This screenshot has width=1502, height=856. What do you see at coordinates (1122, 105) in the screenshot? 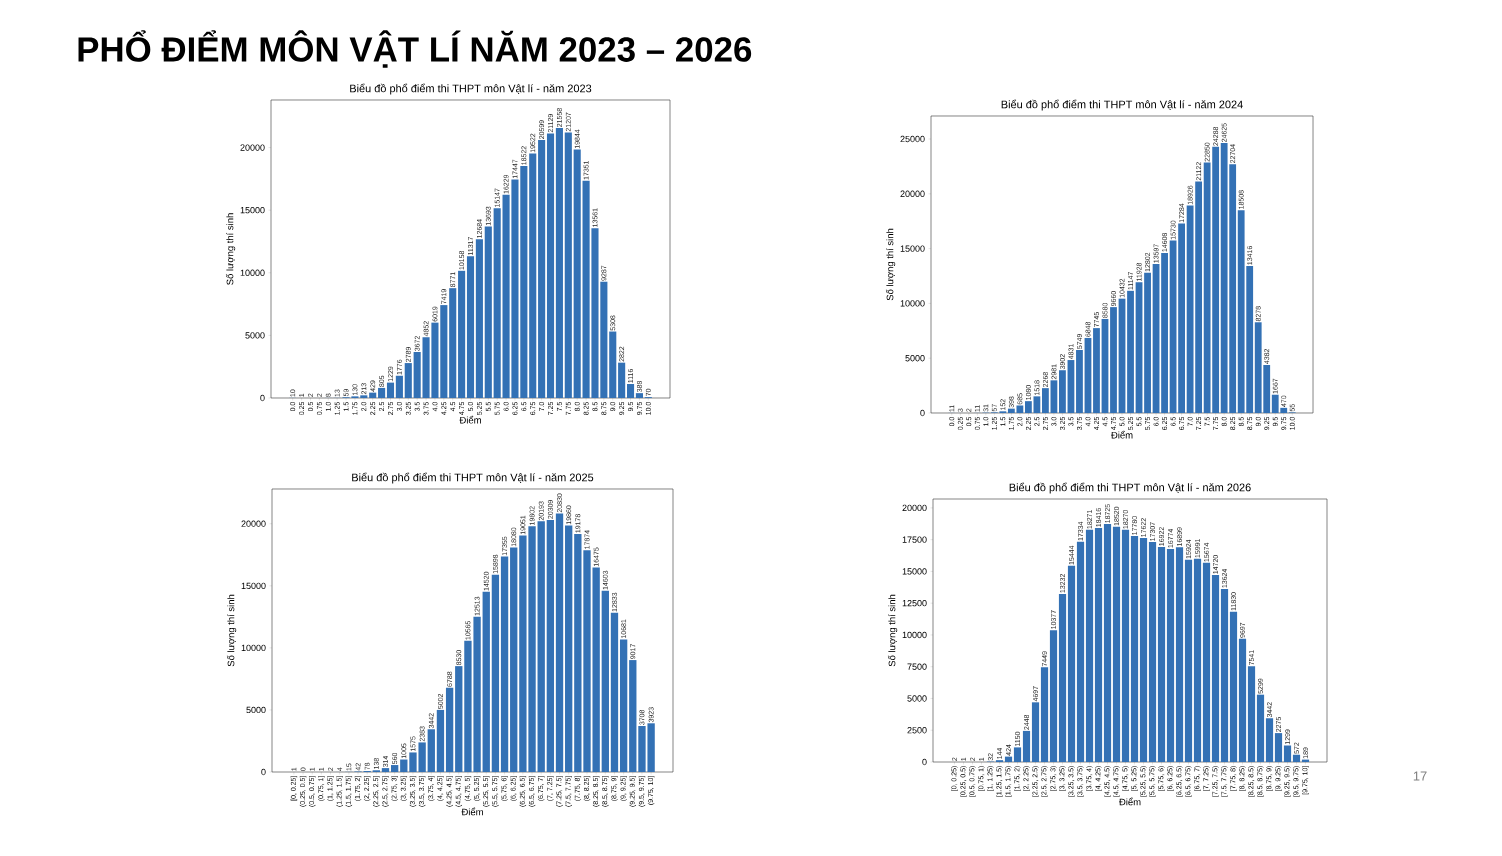
I see `chart-title: Biểu đồ phổ điểm thi THPT môn Vật lí - năm 2024` at bounding box center [1122, 105].